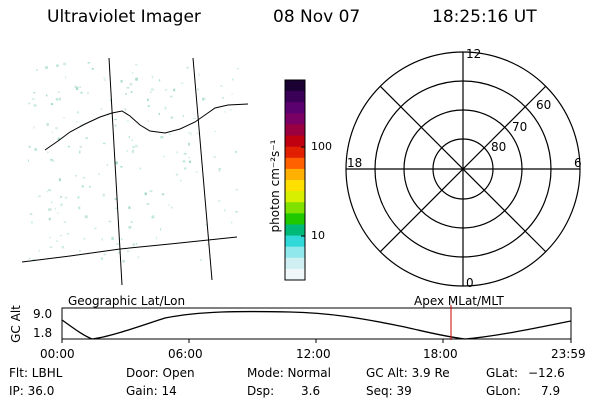  Describe the element at coordinates (503, 391) in the screenshot. I see `status-glon-label: GLon:` at that location.